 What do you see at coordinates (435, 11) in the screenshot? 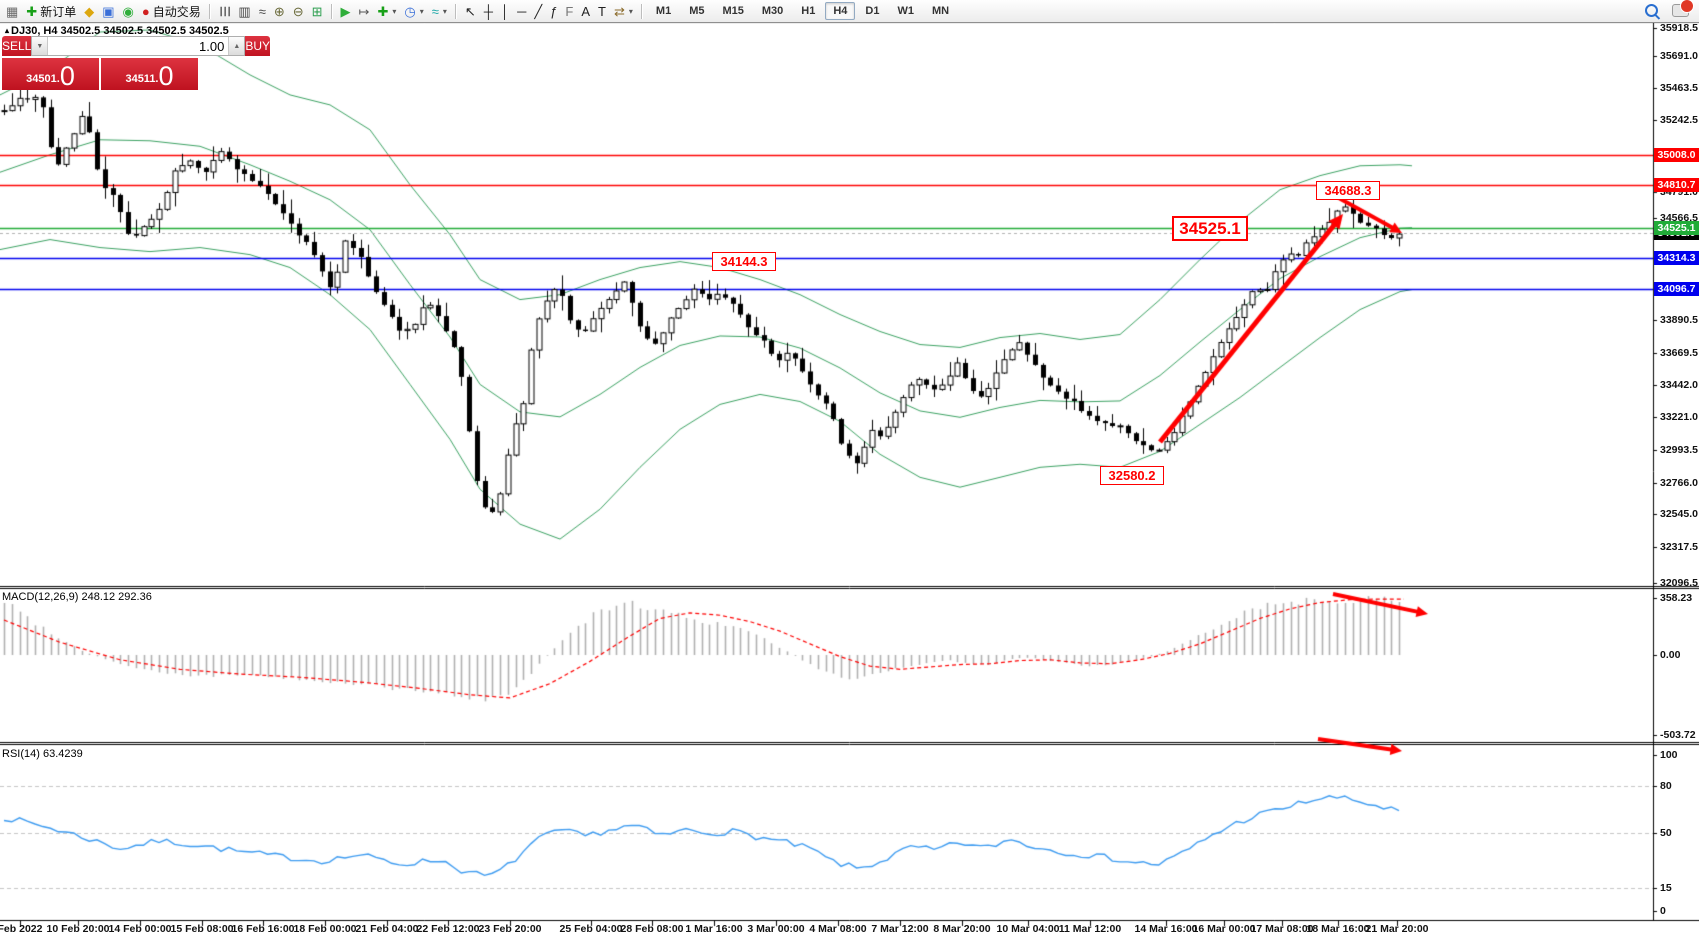
I see `templates-icon: ≈` at bounding box center [435, 11].